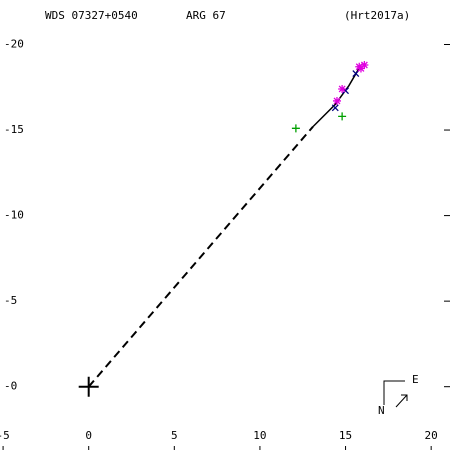 The image size is (450, 450). Describe the element at coordinates (206, 15) in the screenshot. I see `chart-subtitle: ARG 67` at that location.